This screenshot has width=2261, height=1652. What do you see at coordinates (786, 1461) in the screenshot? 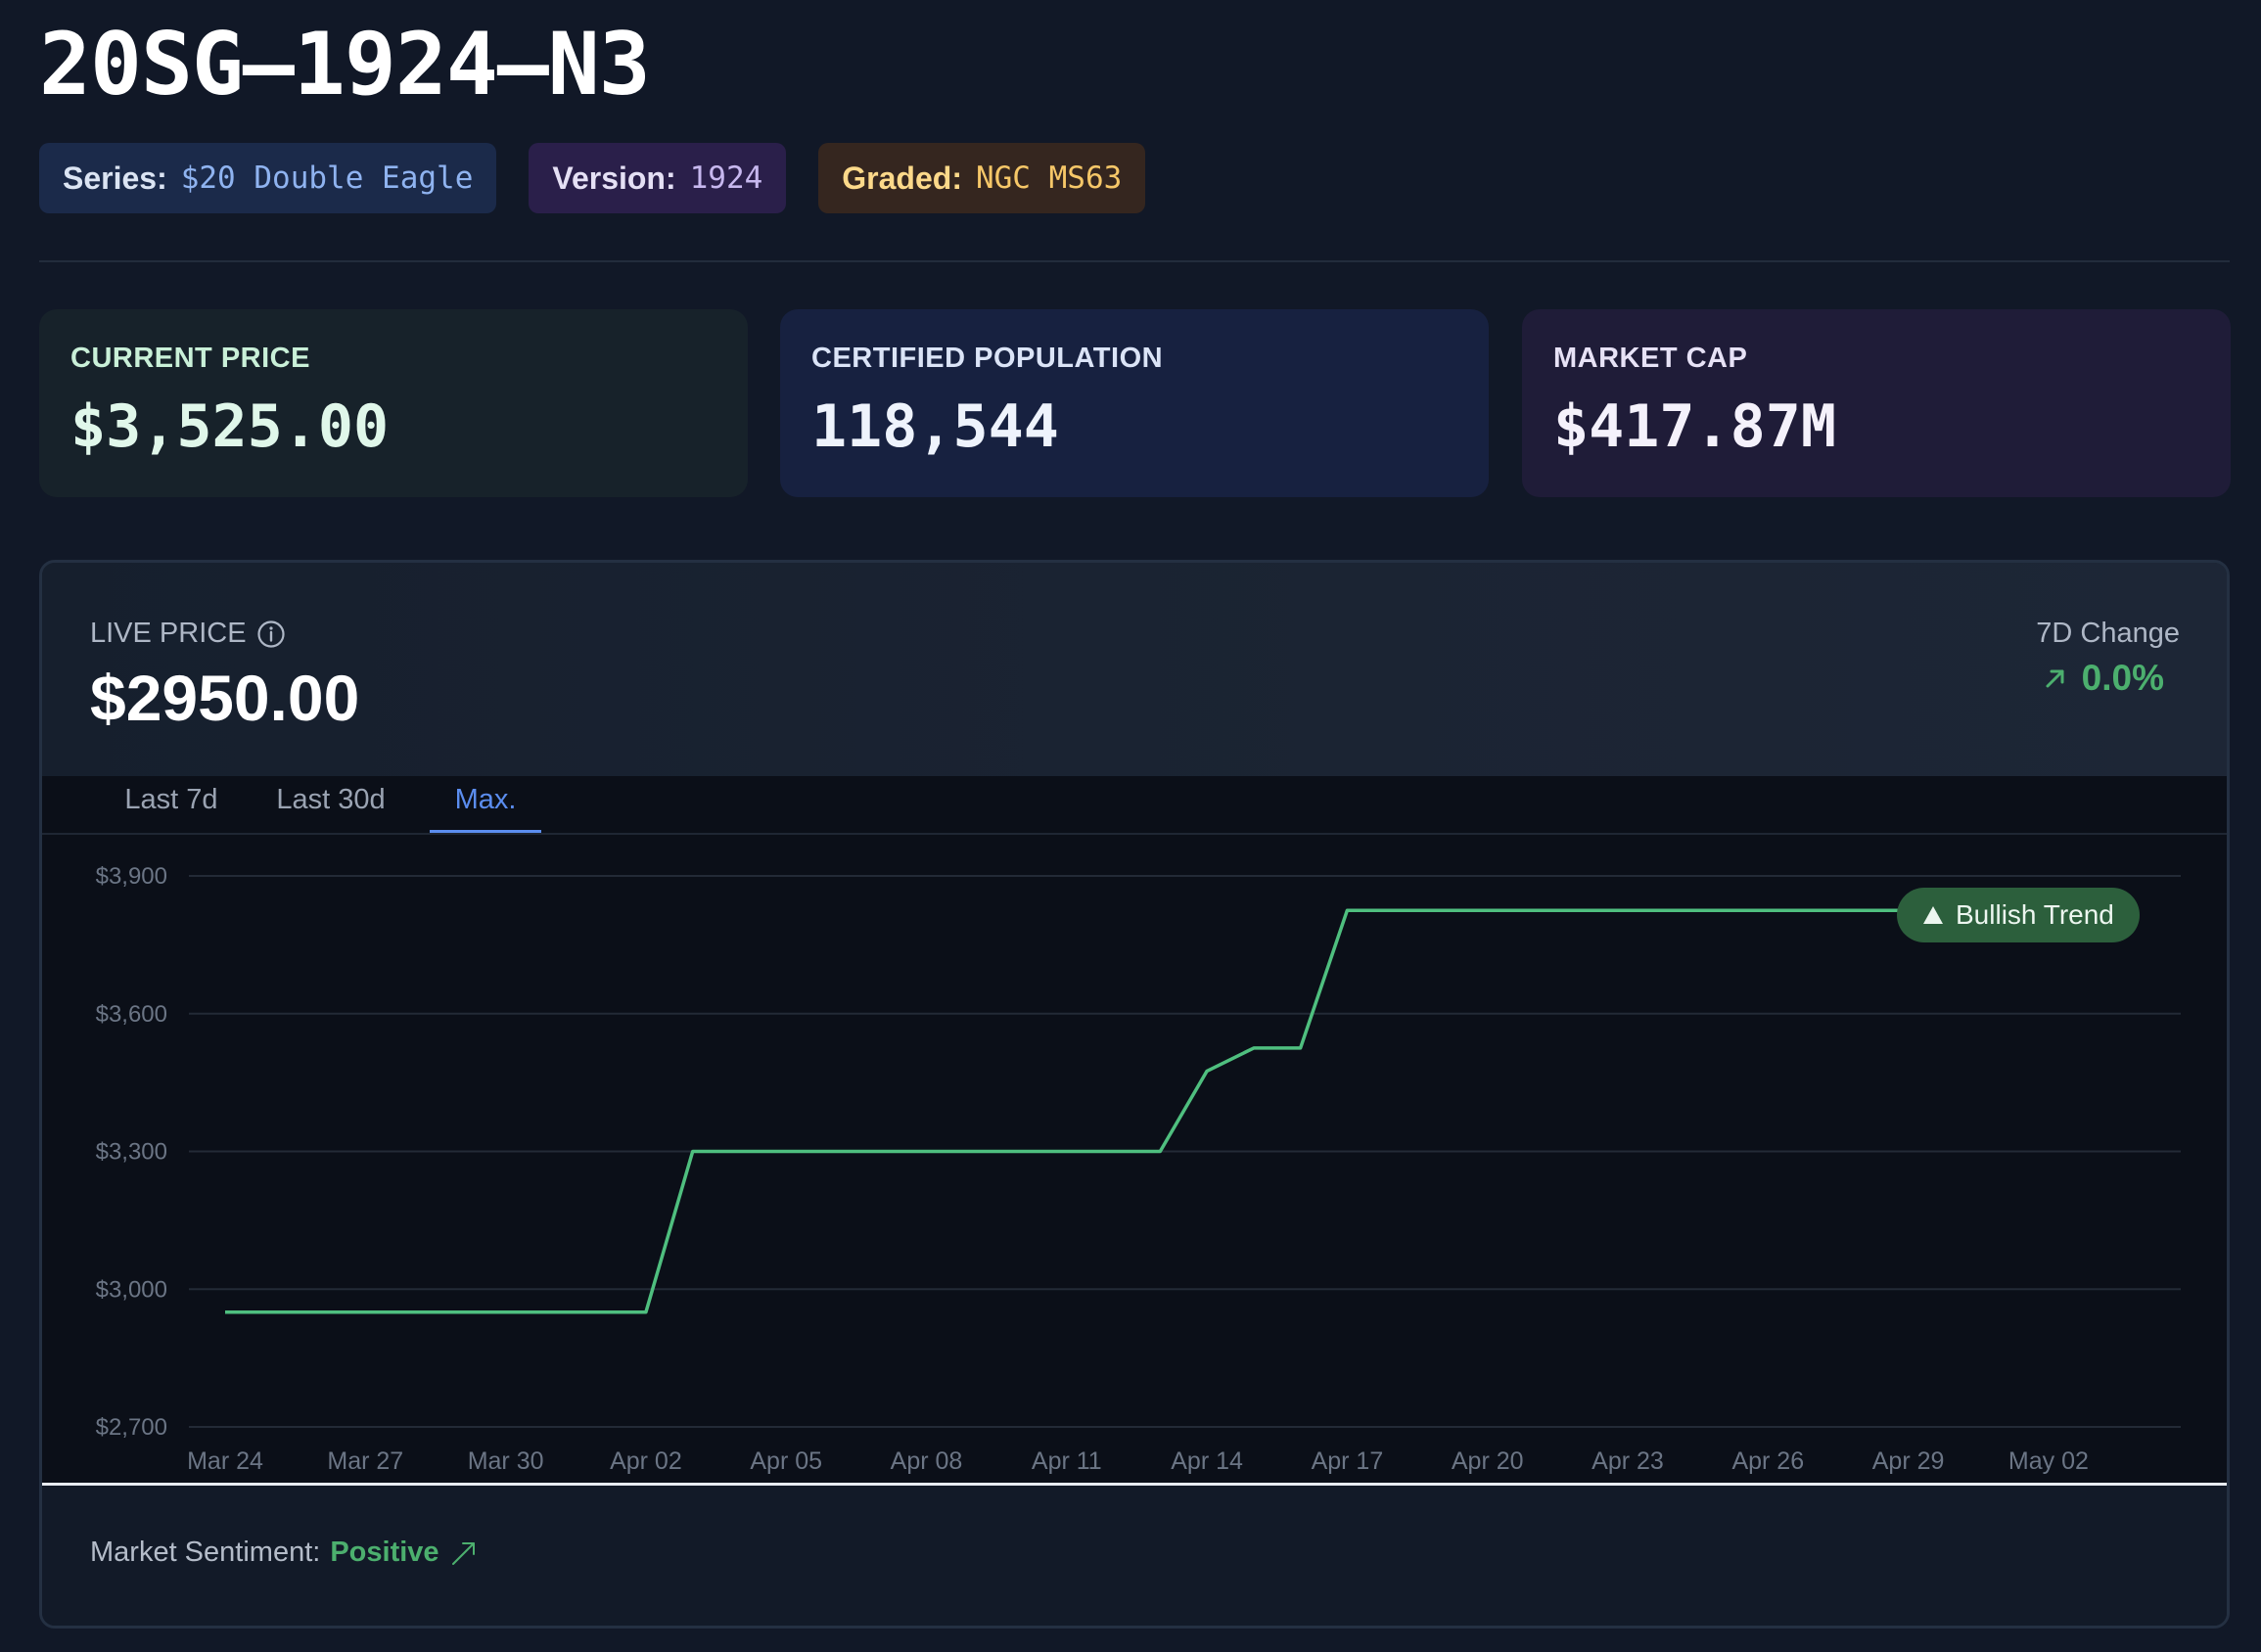
I see `x-tick-label: Apr 05` at bounding box center [786, 1461].